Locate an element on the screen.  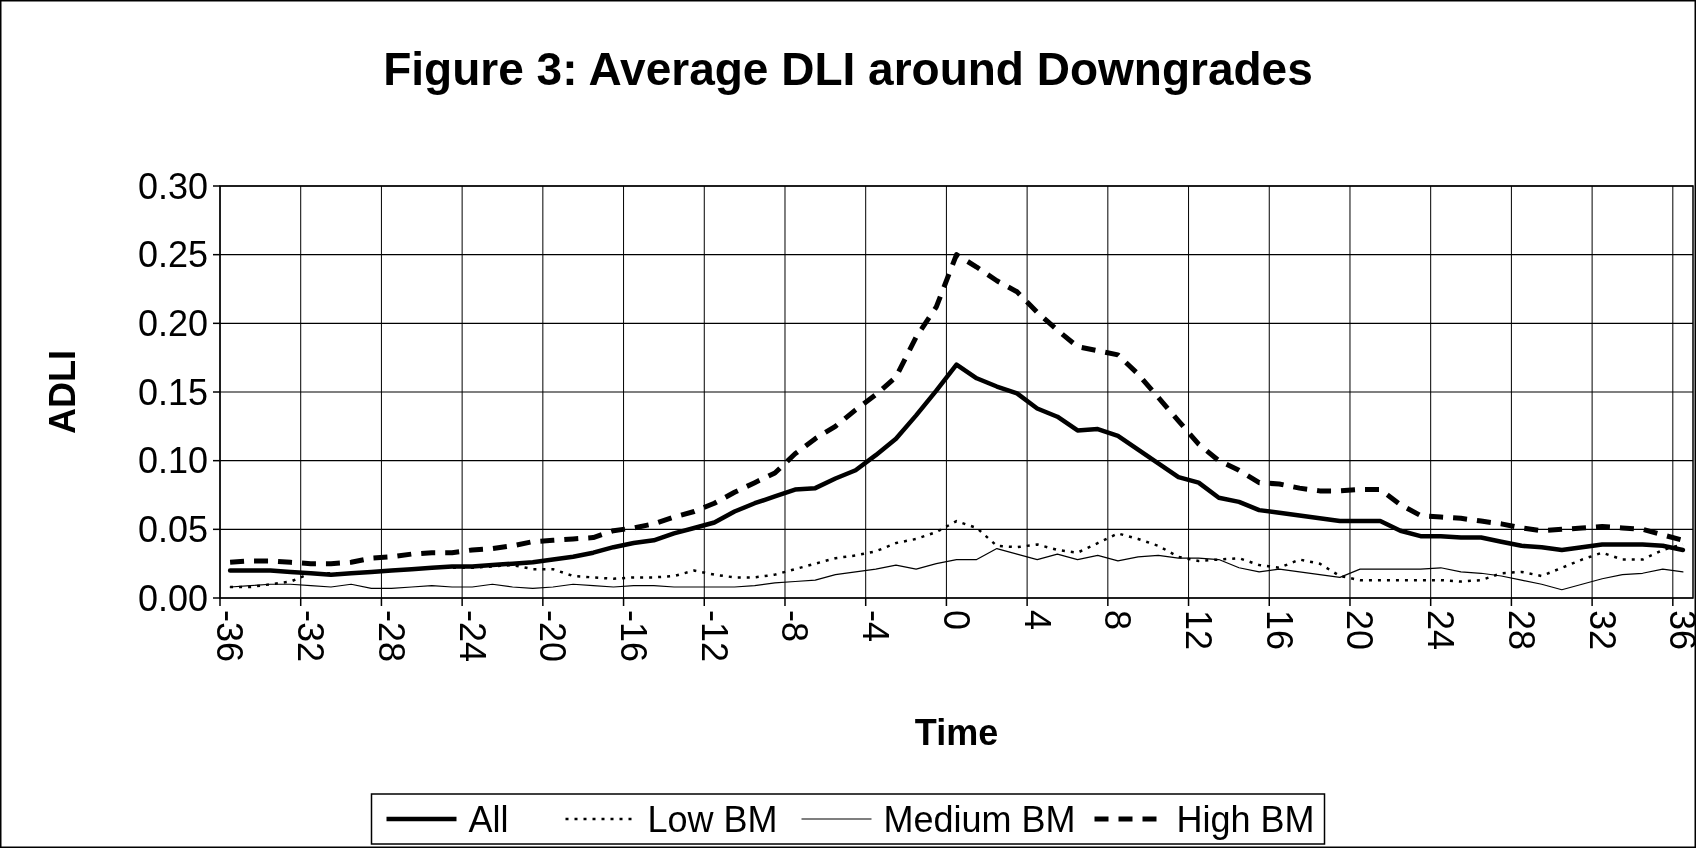
x-tick-label: 12 is located at coordinates (1199, 630).